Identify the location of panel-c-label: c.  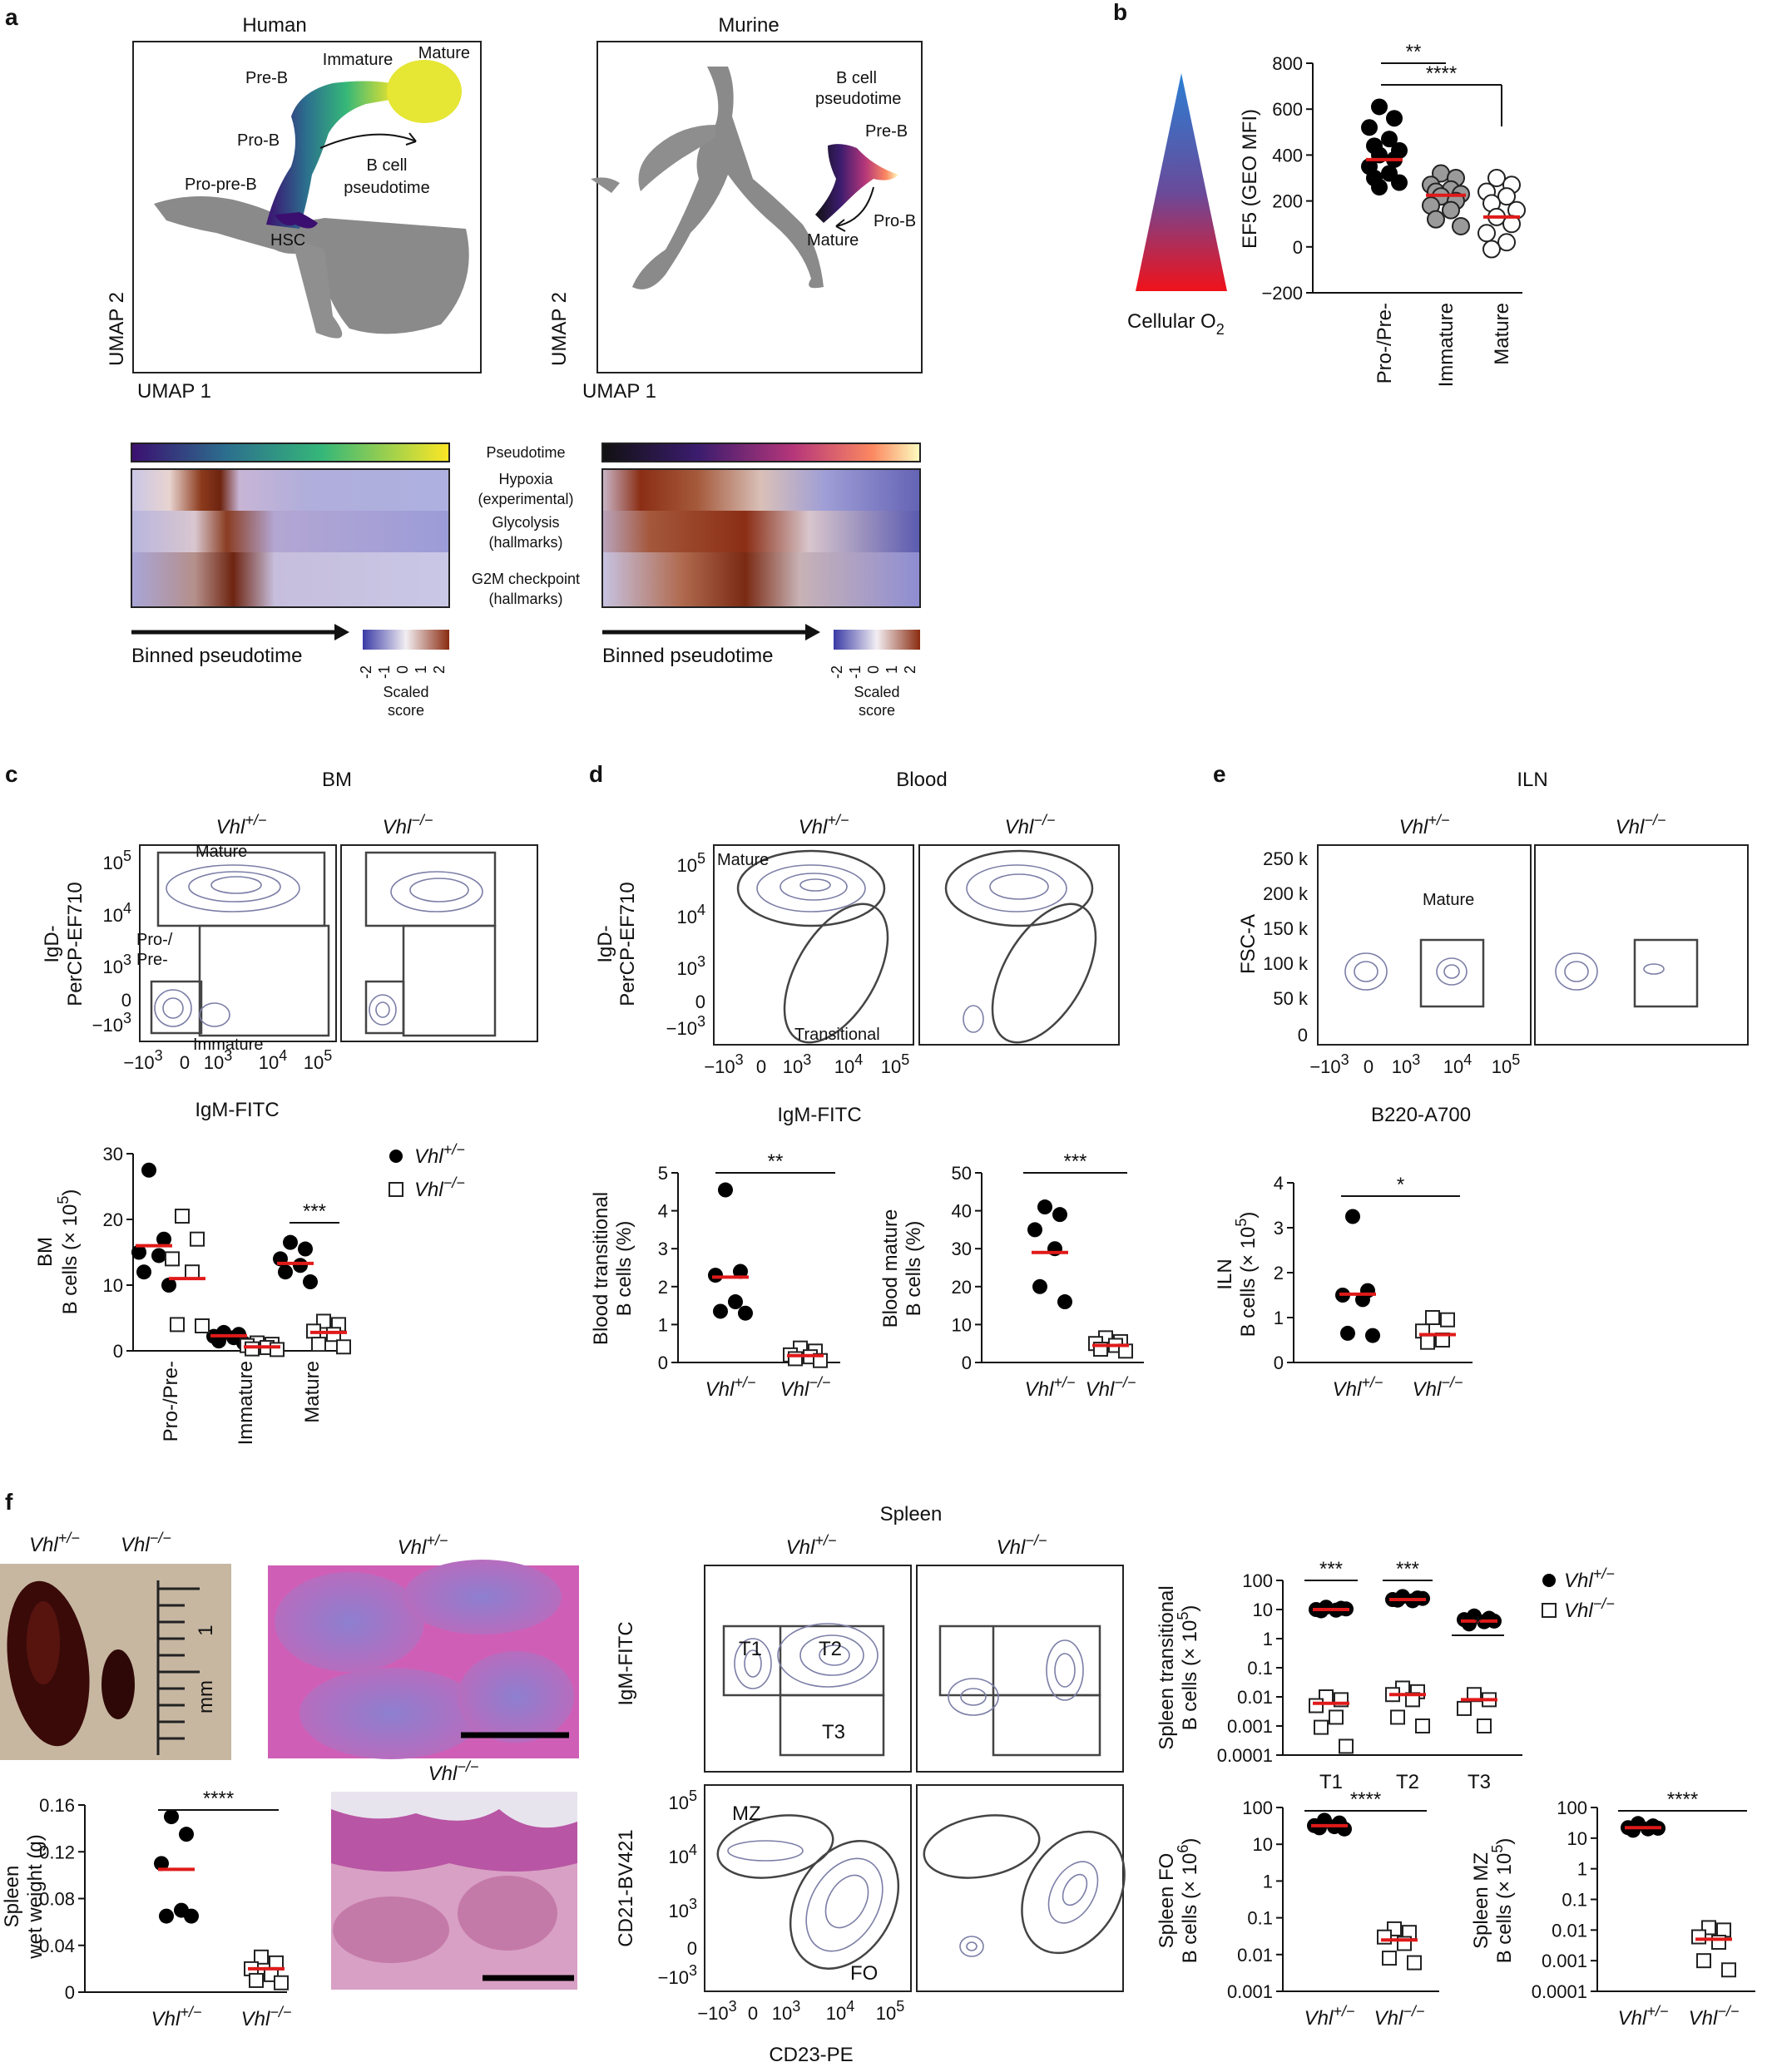
(11, 774).